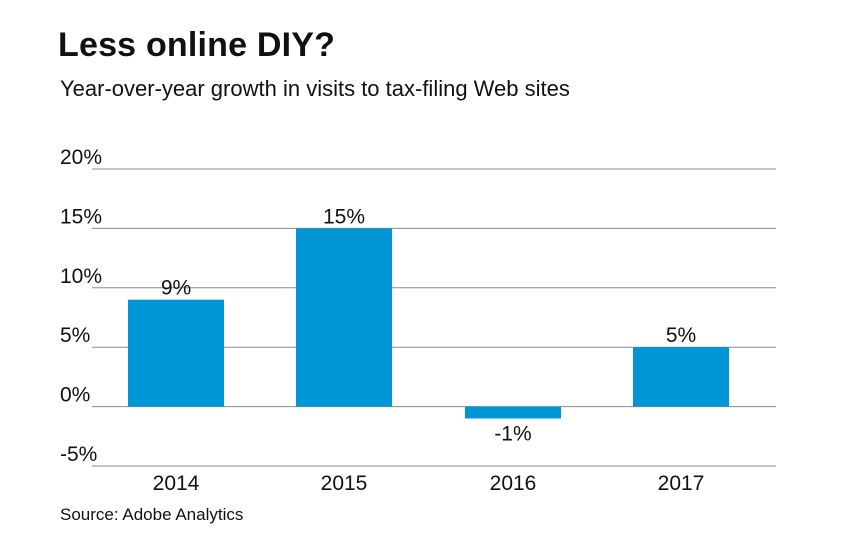  Describe the element at coordinates (681, 377) in the screenshot. I see `bar-2017` at that location.